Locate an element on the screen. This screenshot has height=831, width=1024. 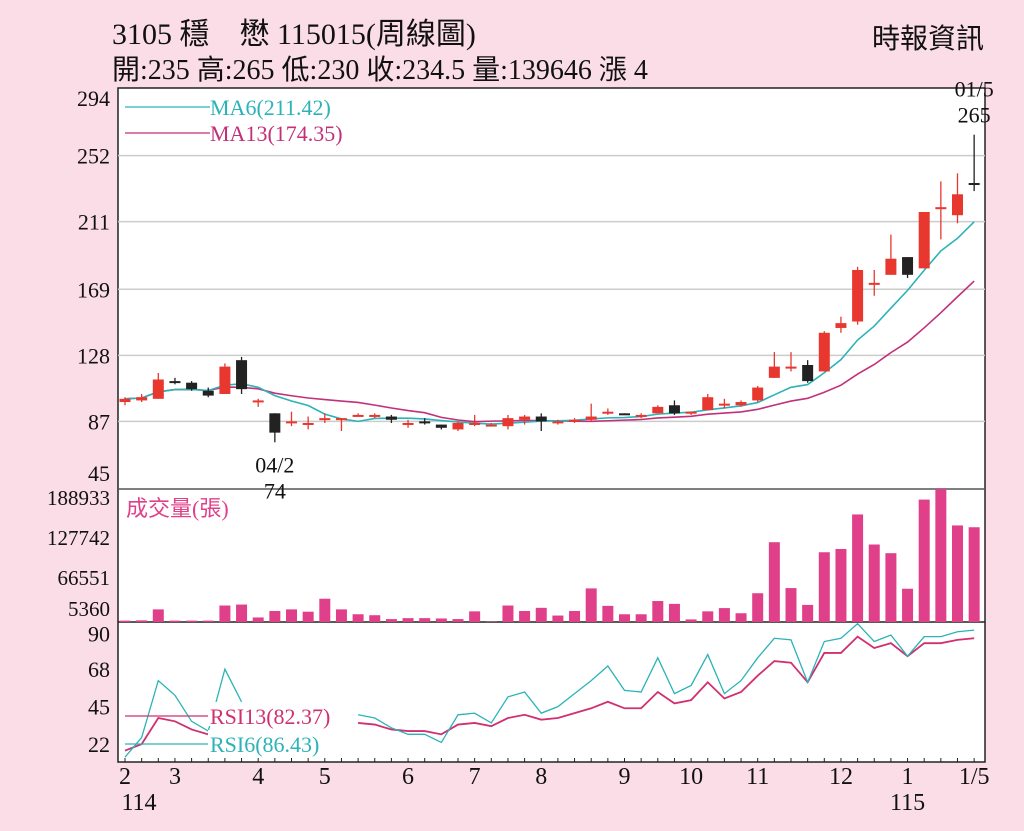
price-tick-label: 252 is located at coordinates (93, 156).